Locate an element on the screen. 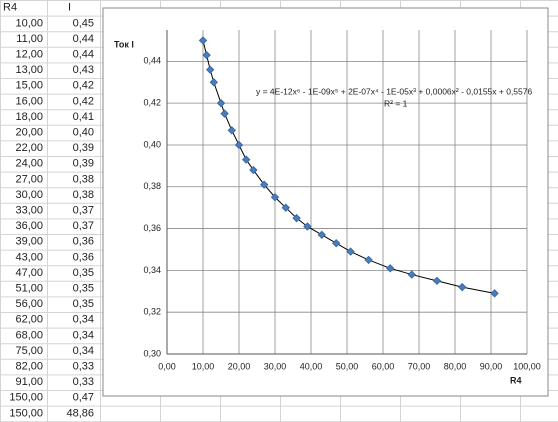  cell: 47,00 is located at coordinates (29, 273).